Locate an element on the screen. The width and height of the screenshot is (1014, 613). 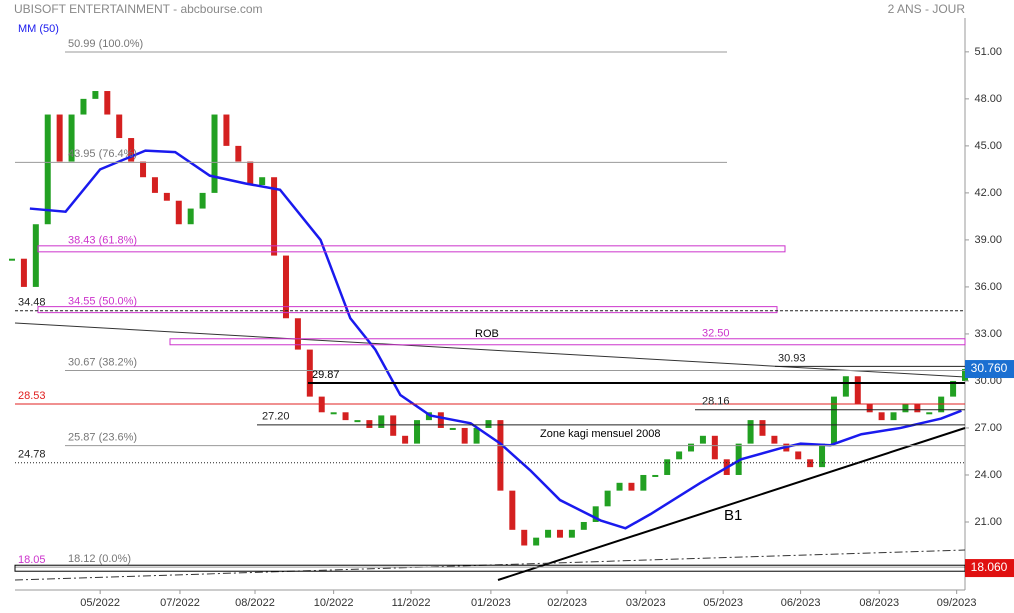
y-tick-label: 33.00 is located at coordinates (988, 334).